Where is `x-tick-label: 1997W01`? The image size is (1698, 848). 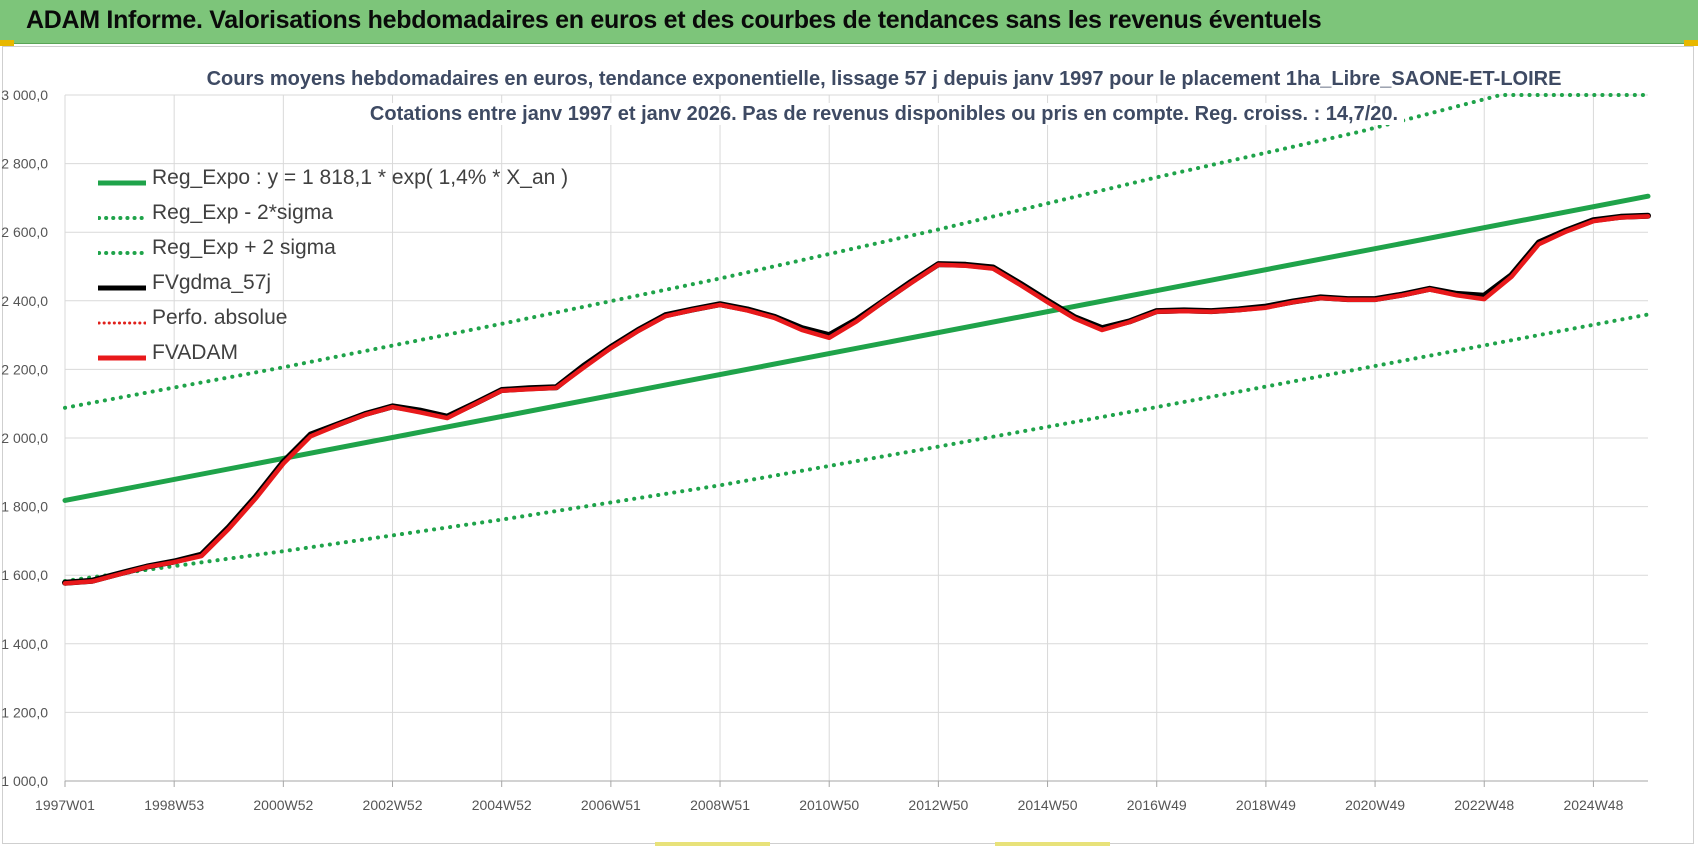
x-tick-label: 1997W01 is located at coordinates (65, 805).